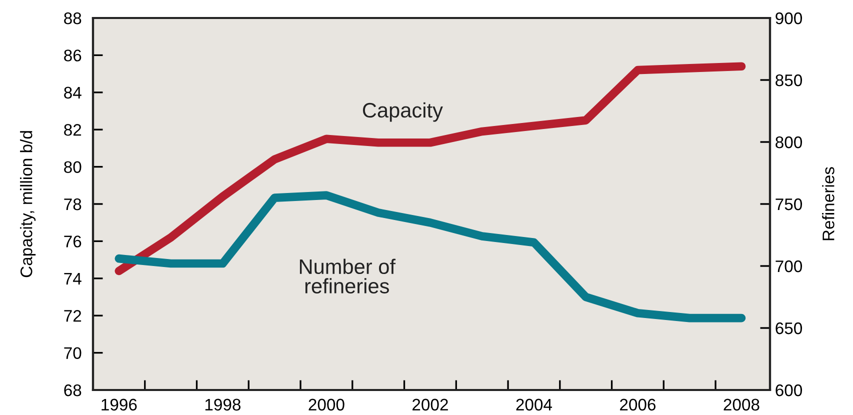  Describe the element at coordinates (789, 18) in the screenshot. I see `y2-tick-label: 900` at that location.